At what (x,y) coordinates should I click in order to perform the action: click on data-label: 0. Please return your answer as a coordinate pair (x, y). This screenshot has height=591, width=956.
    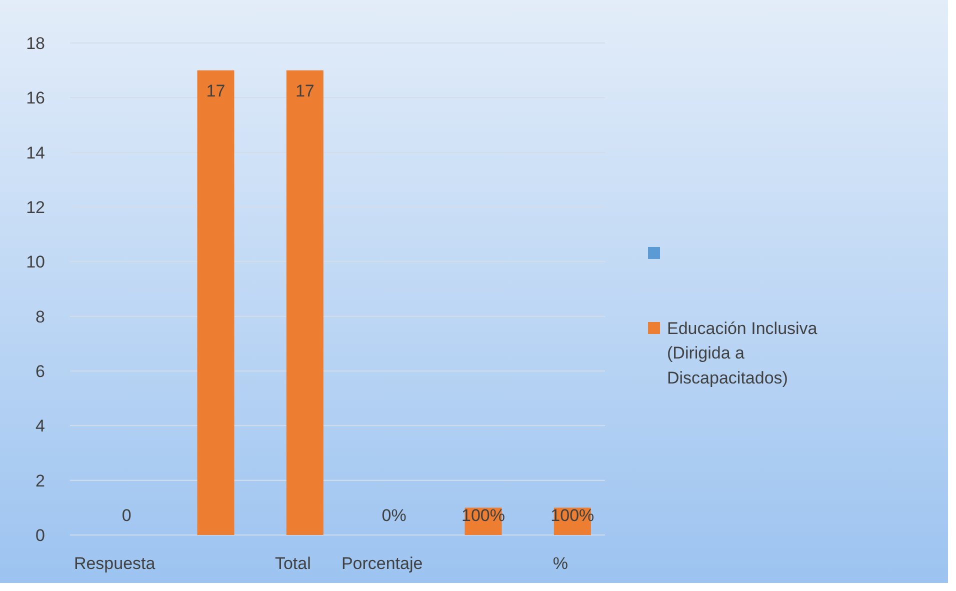
    Looking at the image, I should click on (127, 515).